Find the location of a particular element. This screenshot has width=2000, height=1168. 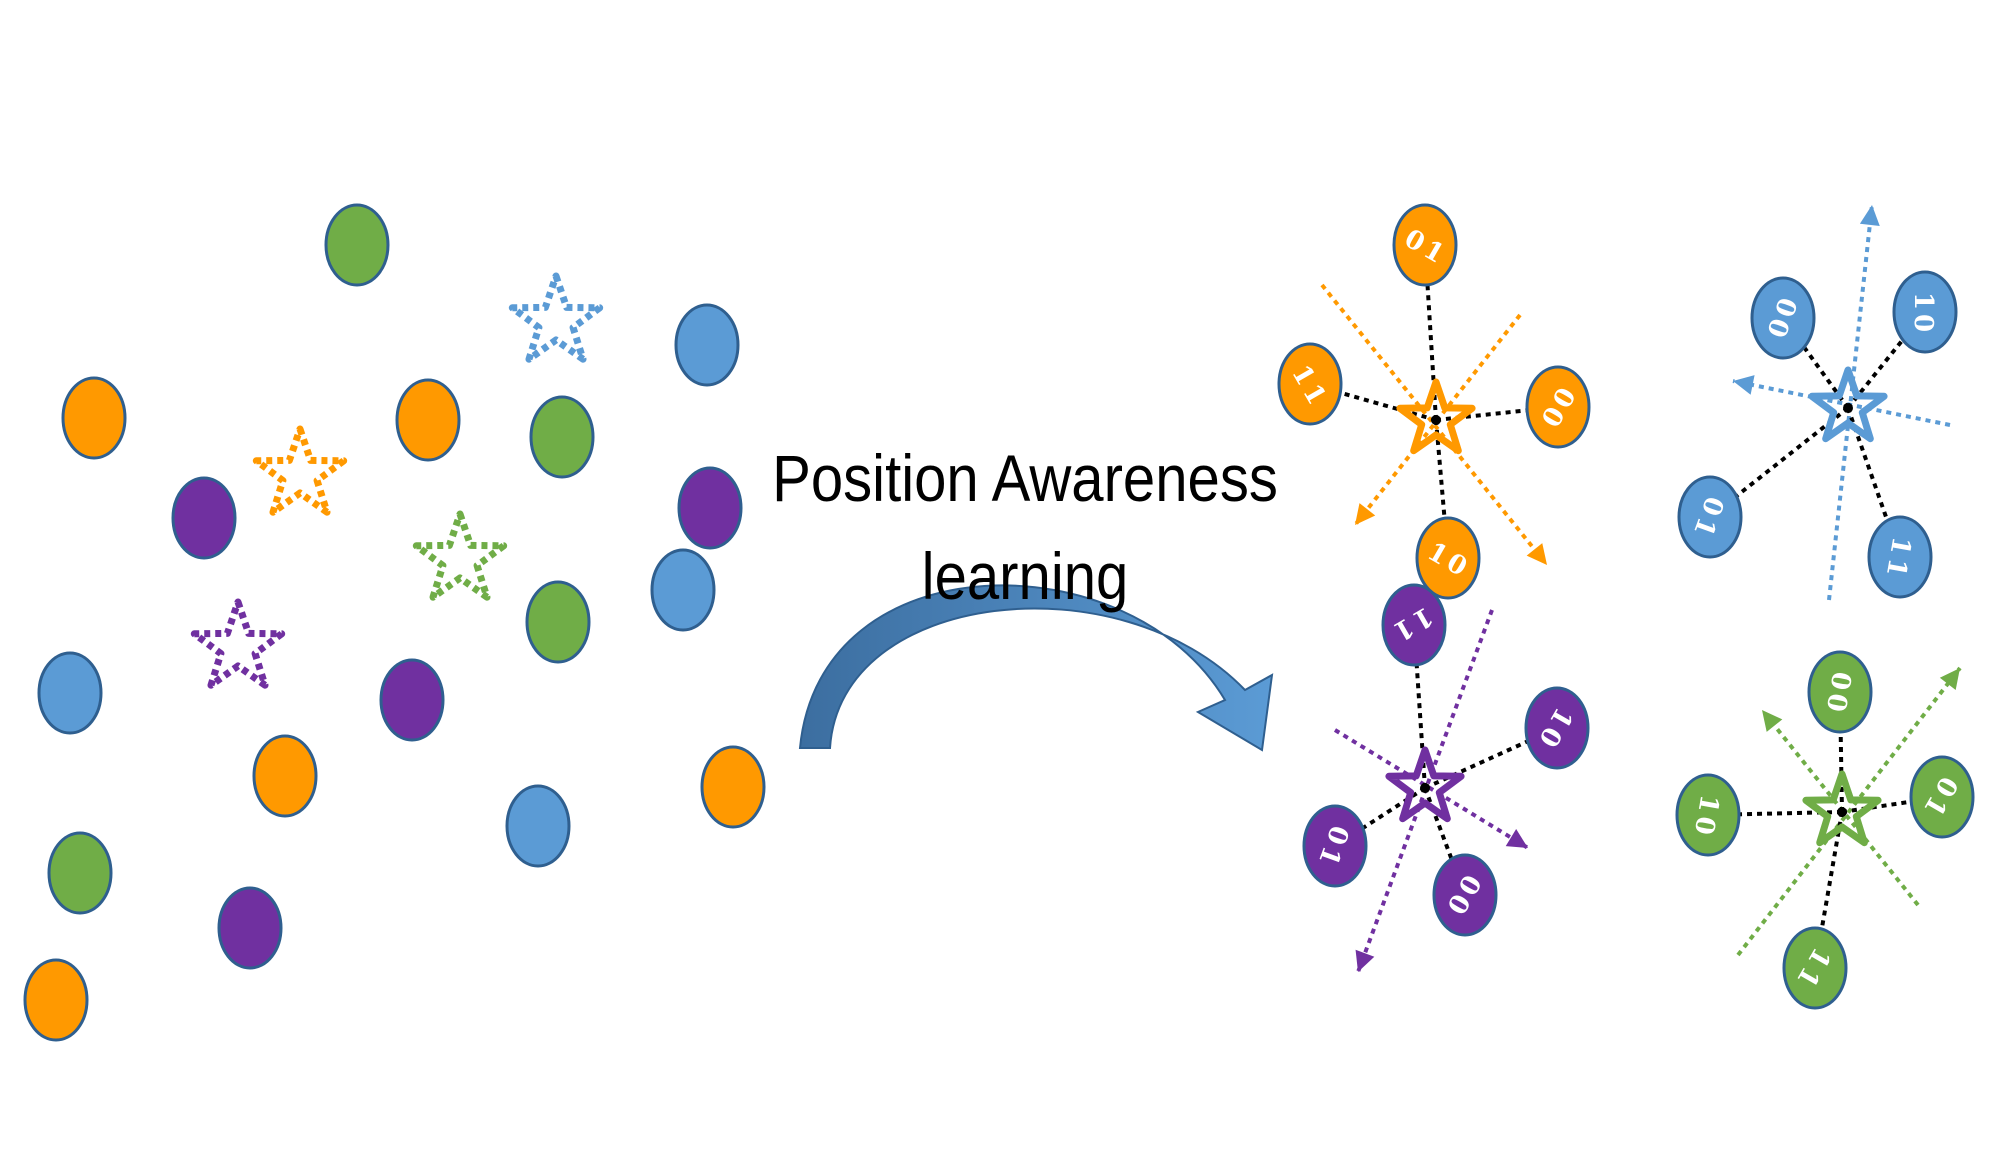

green-code-node: 11 is located at coordinates (1815, 968).